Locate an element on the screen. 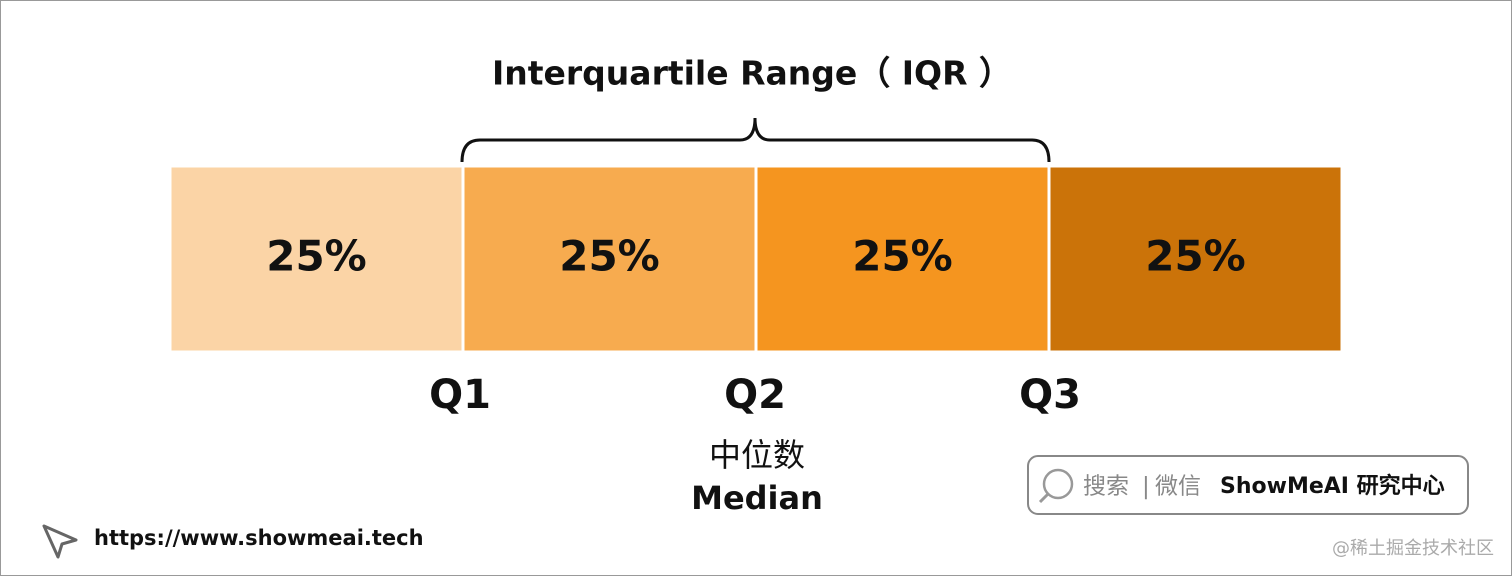 The width and height of the screenshot is (1512, 576). quartile-label: Q3 is located at coordinates (1050, 395).